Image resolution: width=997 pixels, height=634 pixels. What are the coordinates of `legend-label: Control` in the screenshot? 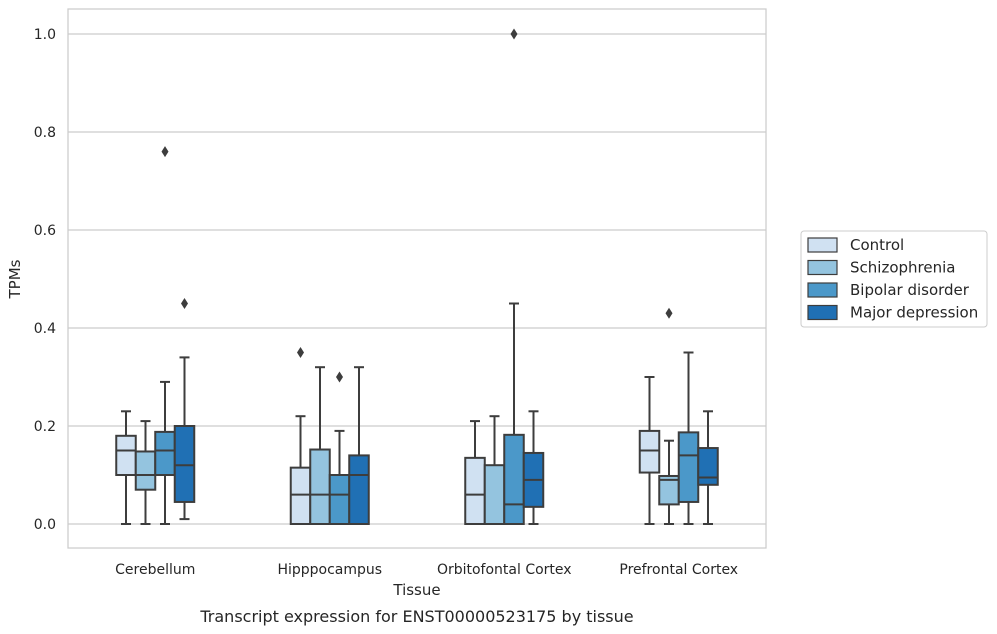 It's located at (877, 245).